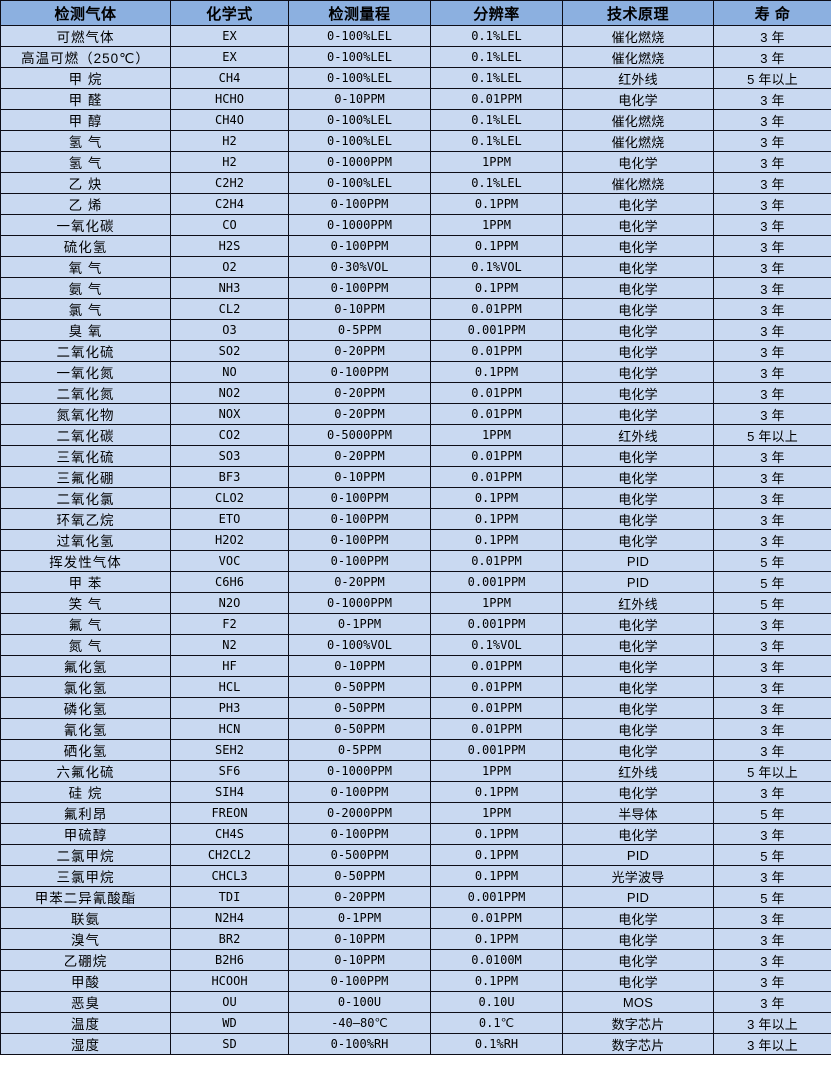 This screenshot has width=831, height=1075. Describe the element at coordinates (415, 540) in the screenshot. I see `table-row: 过氧化氢 H2O2 0-100PPM 0.1PPM 电化学 3 年` at that location.